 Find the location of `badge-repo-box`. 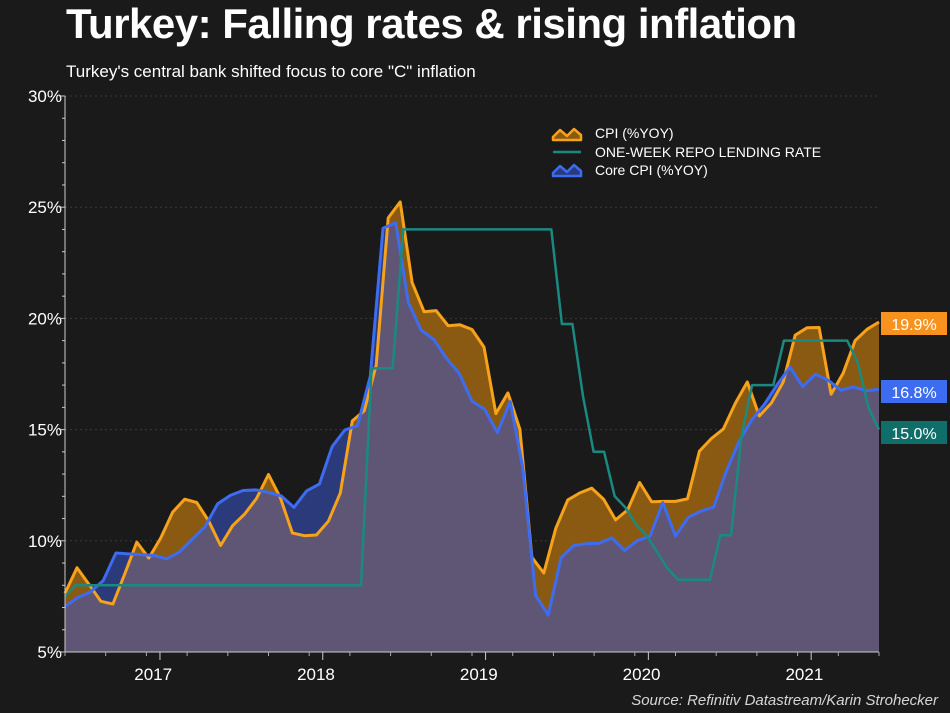

badge-repo-box is located at coordinates (914, 432).